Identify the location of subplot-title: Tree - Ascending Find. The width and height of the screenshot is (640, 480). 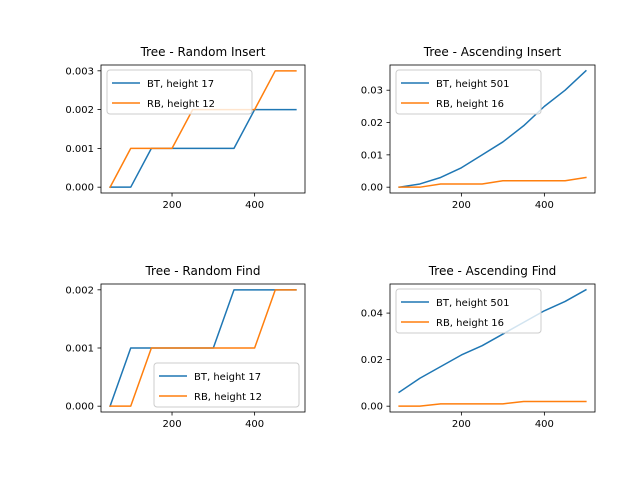
(492, 271).